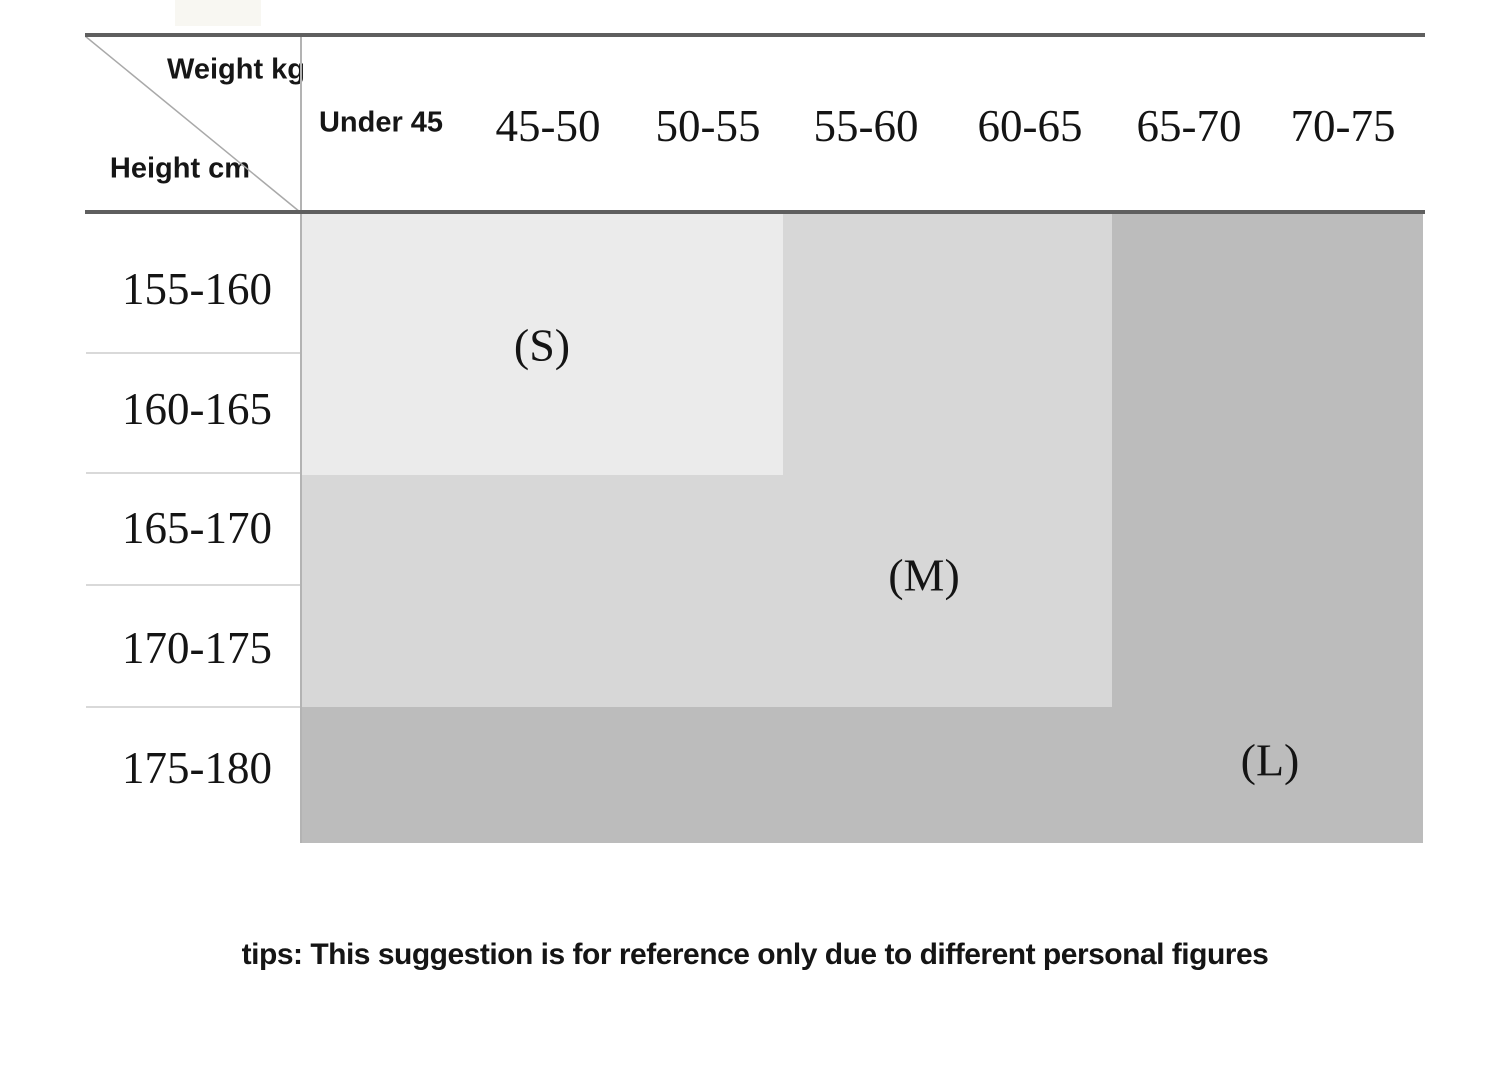 The image size is (1500, 1077). I want to click on size-label-s: (S), so click(542, 345).